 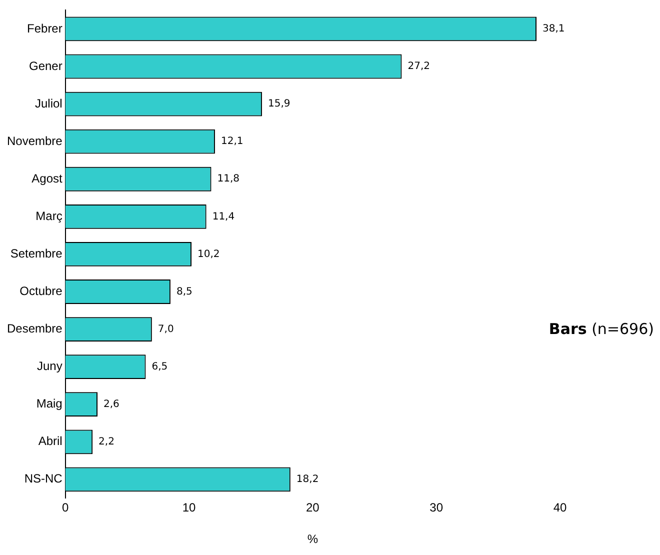 I want to click on y-tick-label: Maig, so click(x=49, y=403).